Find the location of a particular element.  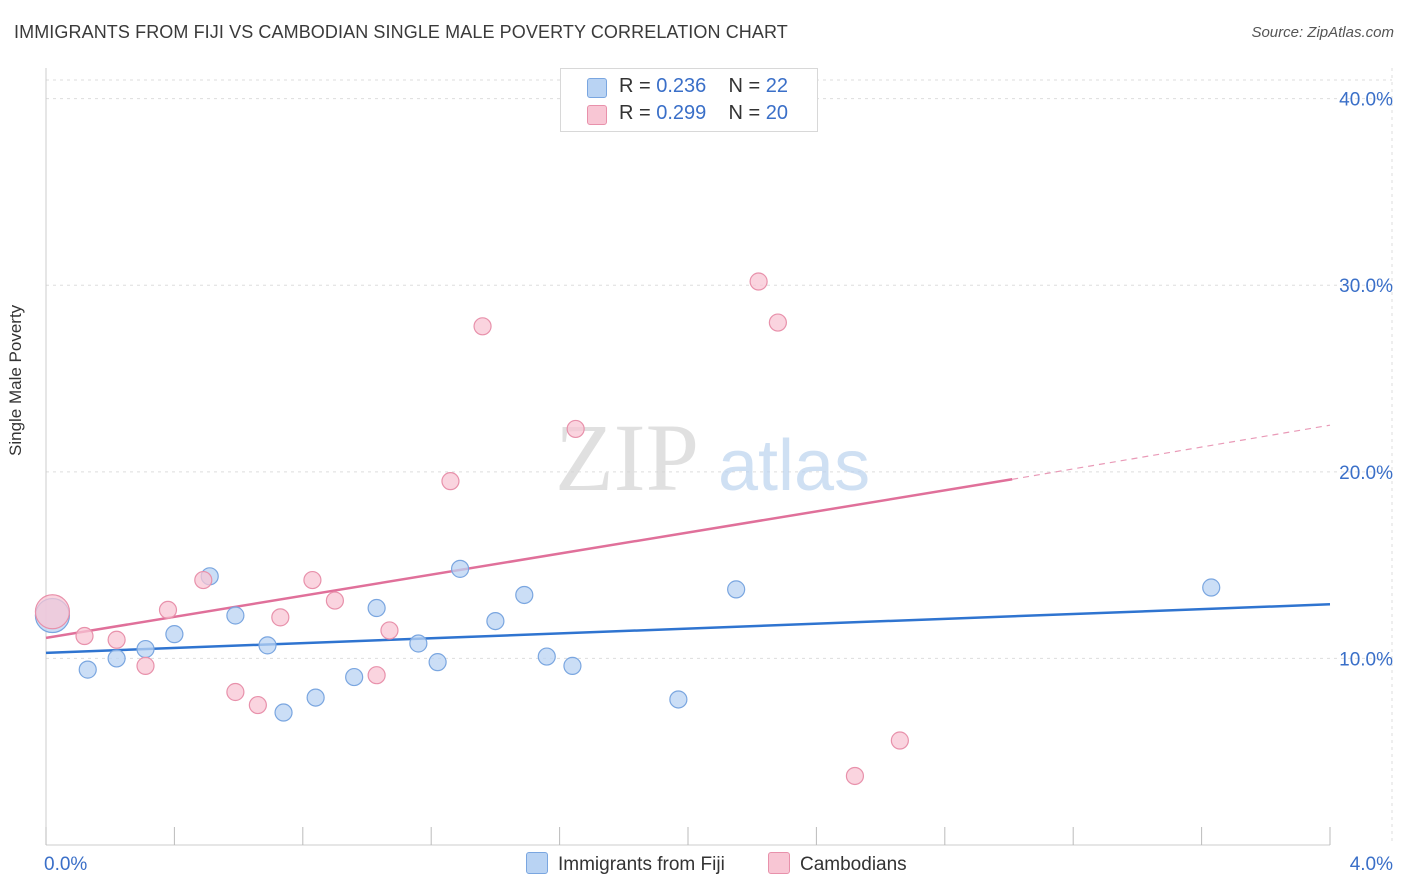

series-swatch-pink is located at coordinates (779, 863).